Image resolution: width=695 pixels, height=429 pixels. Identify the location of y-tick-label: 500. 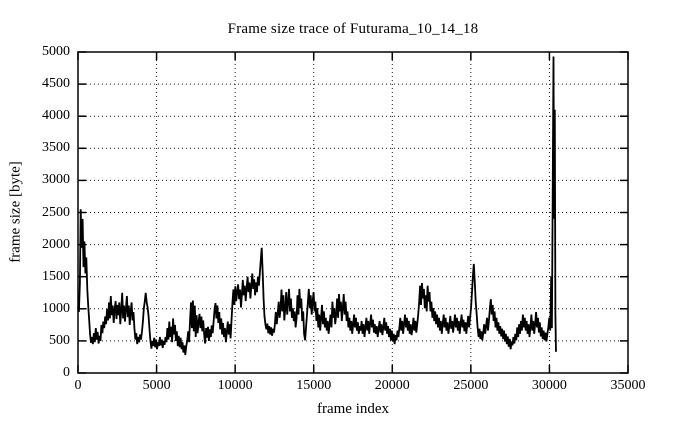
(59, 340).